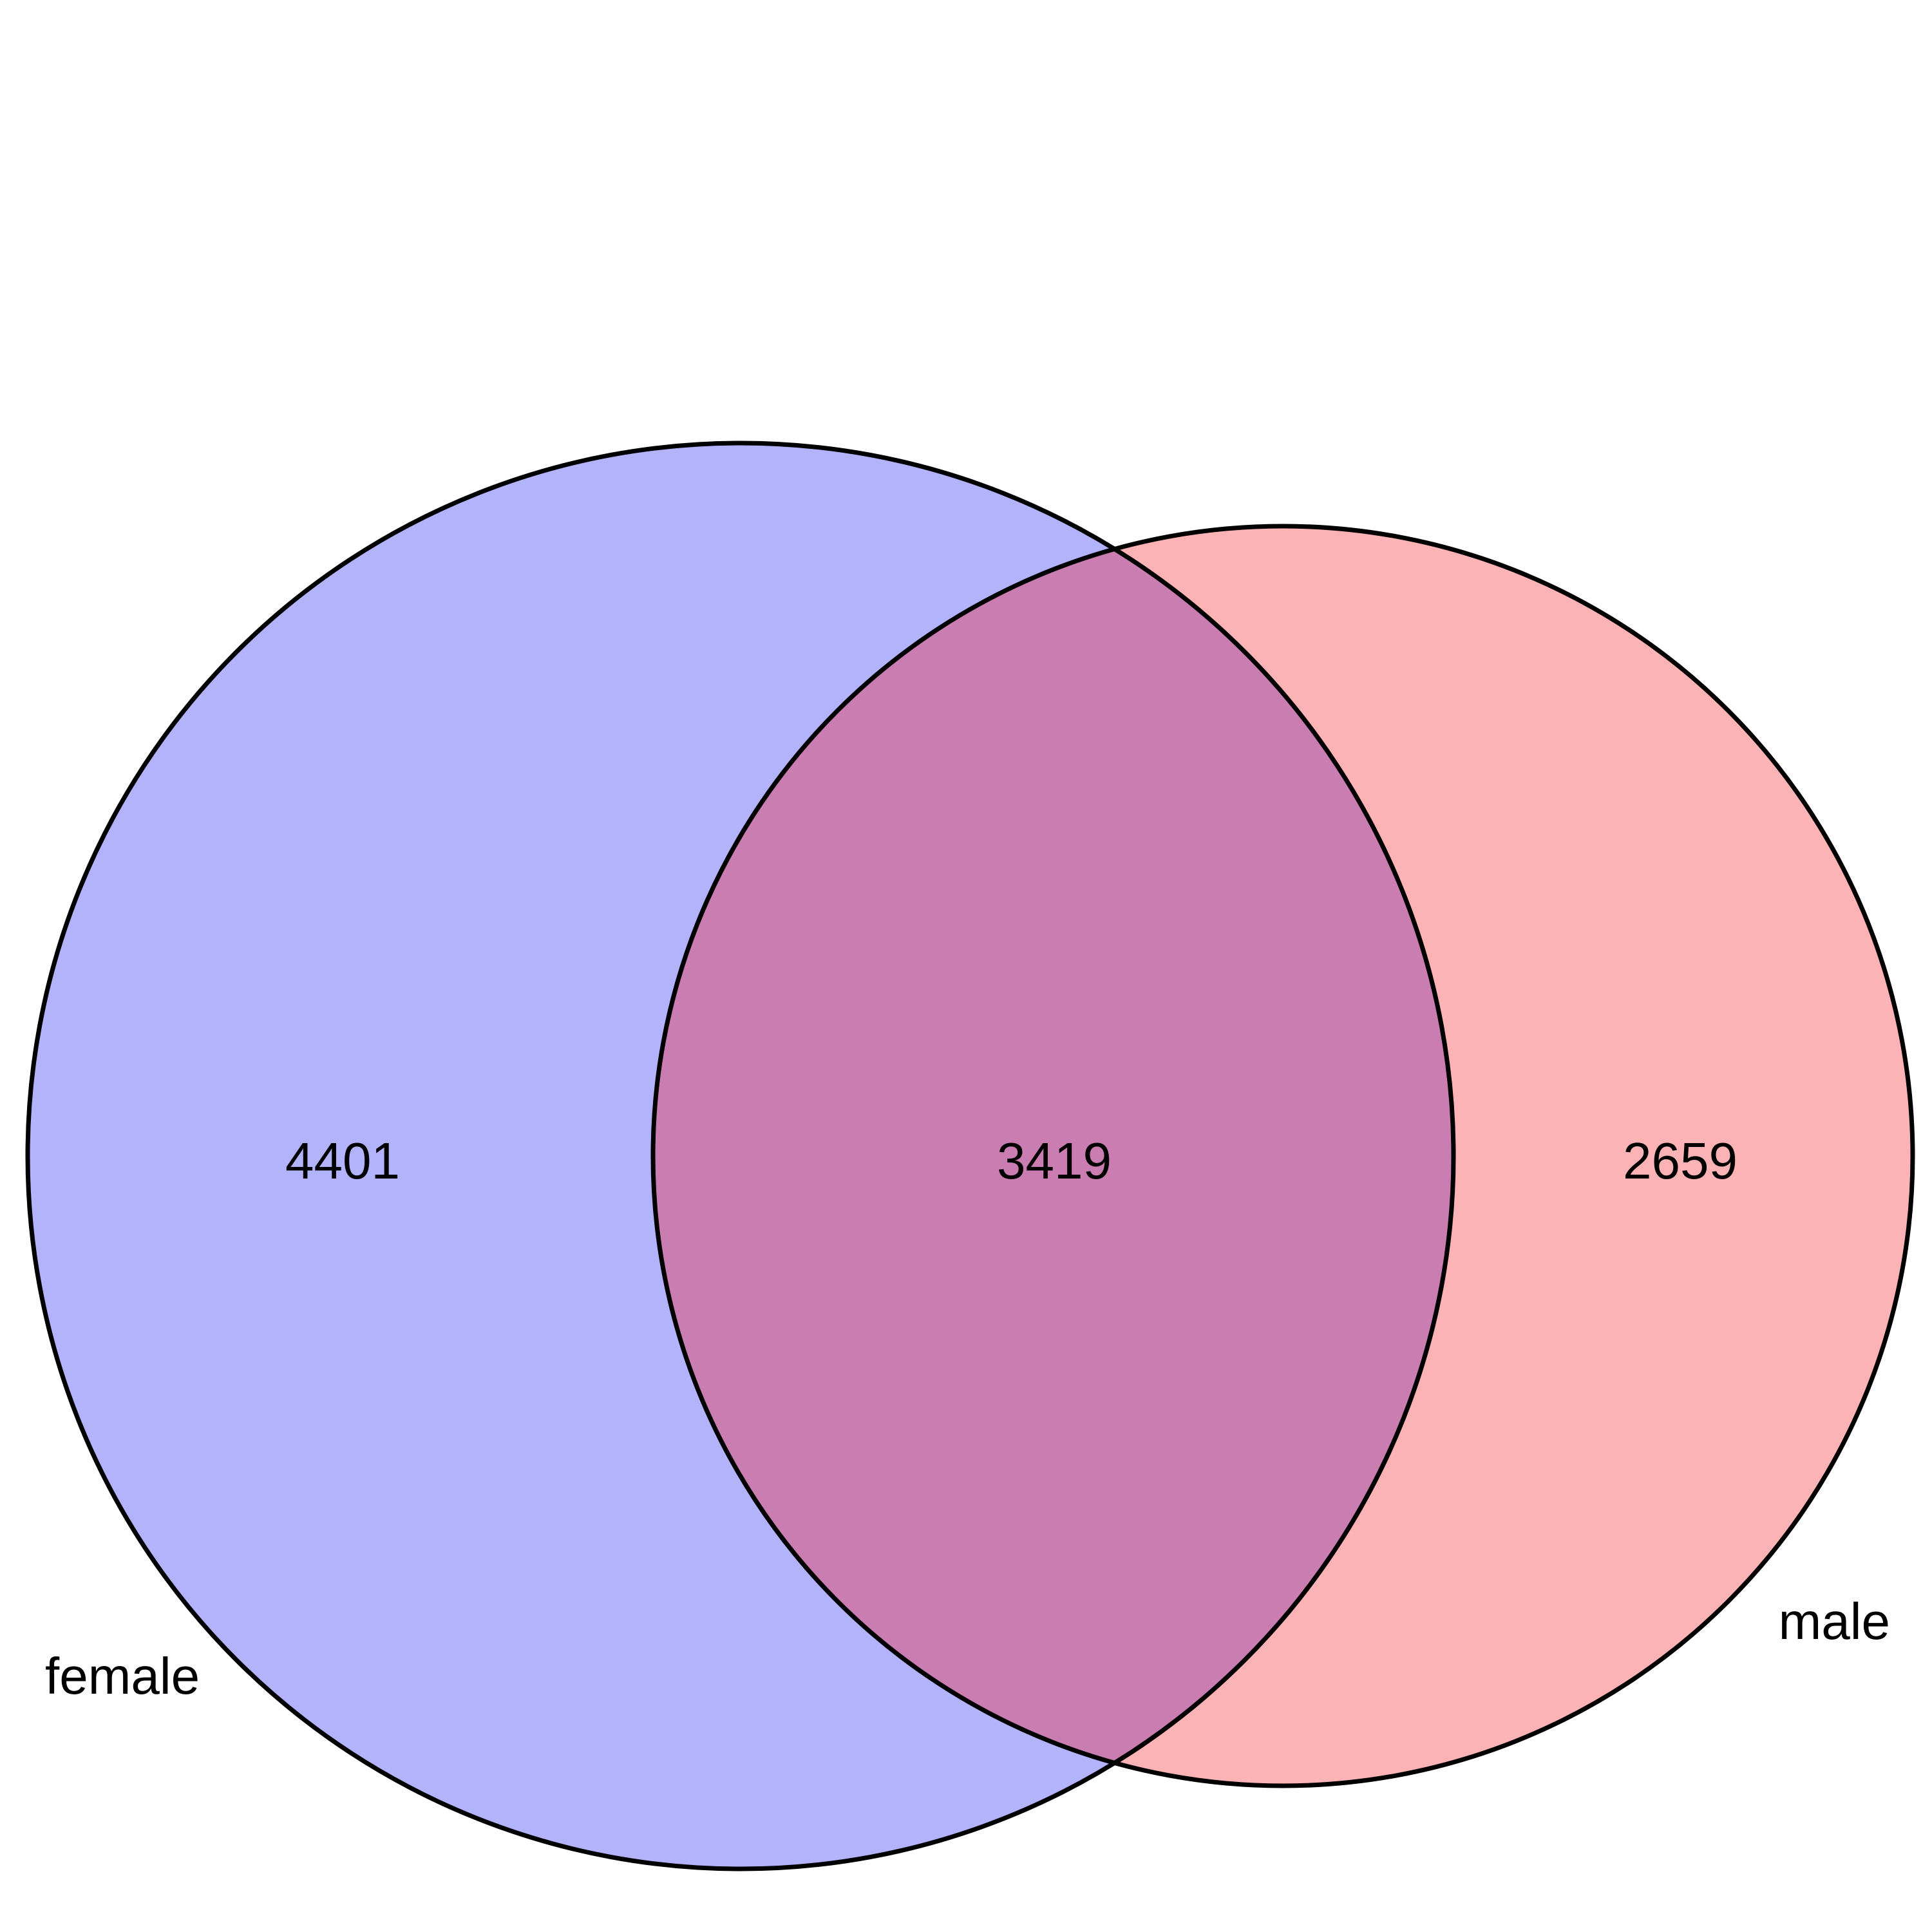 The width and height of the screenshot is (1932, 1932). What do you see at coordinates (1680, 1160) in the screenshot?
I see `male-only-count: 2659` at bounding box center [1680, 1160].